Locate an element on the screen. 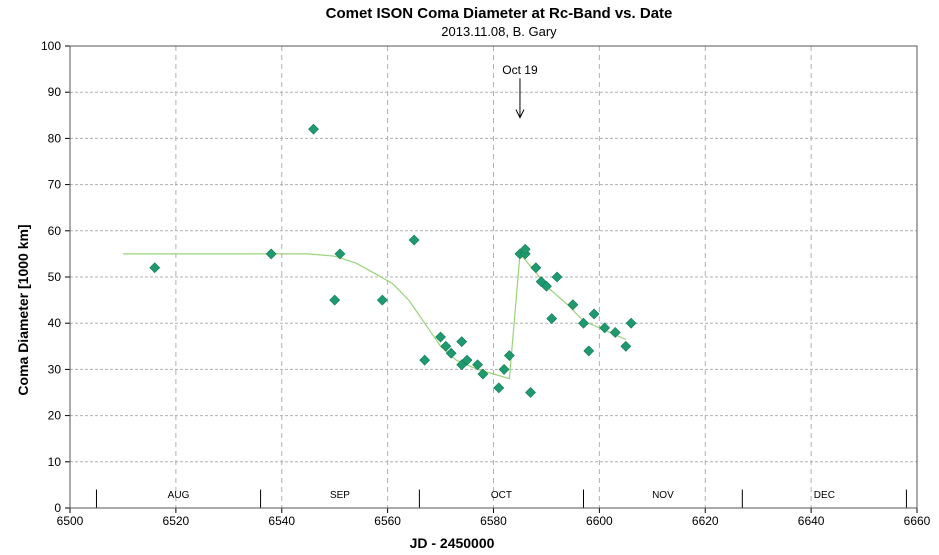 The height and width of the screenshot is (555, 939). x-tick-label: 6580 is located at coordinates (493, 521).